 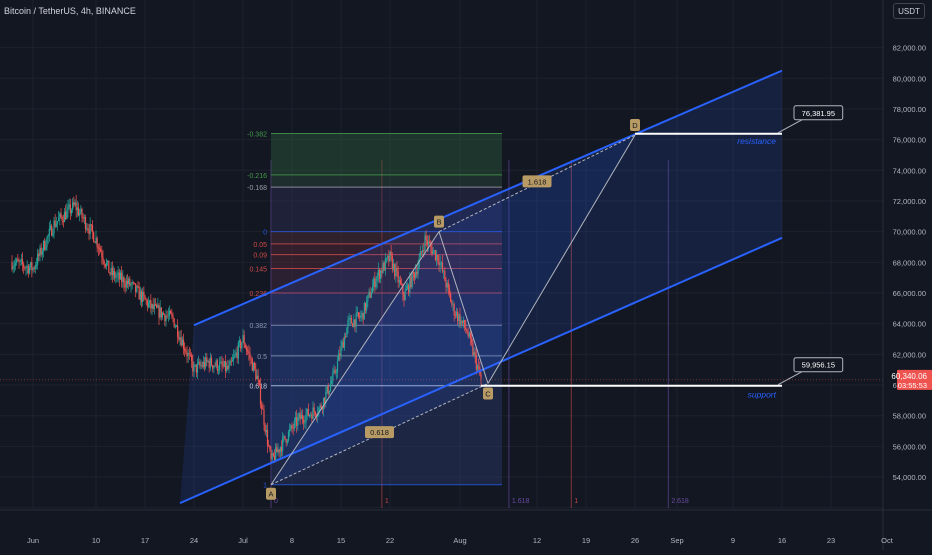 I want to click on resistance-callout-pointer, so click(x=790, y=126).